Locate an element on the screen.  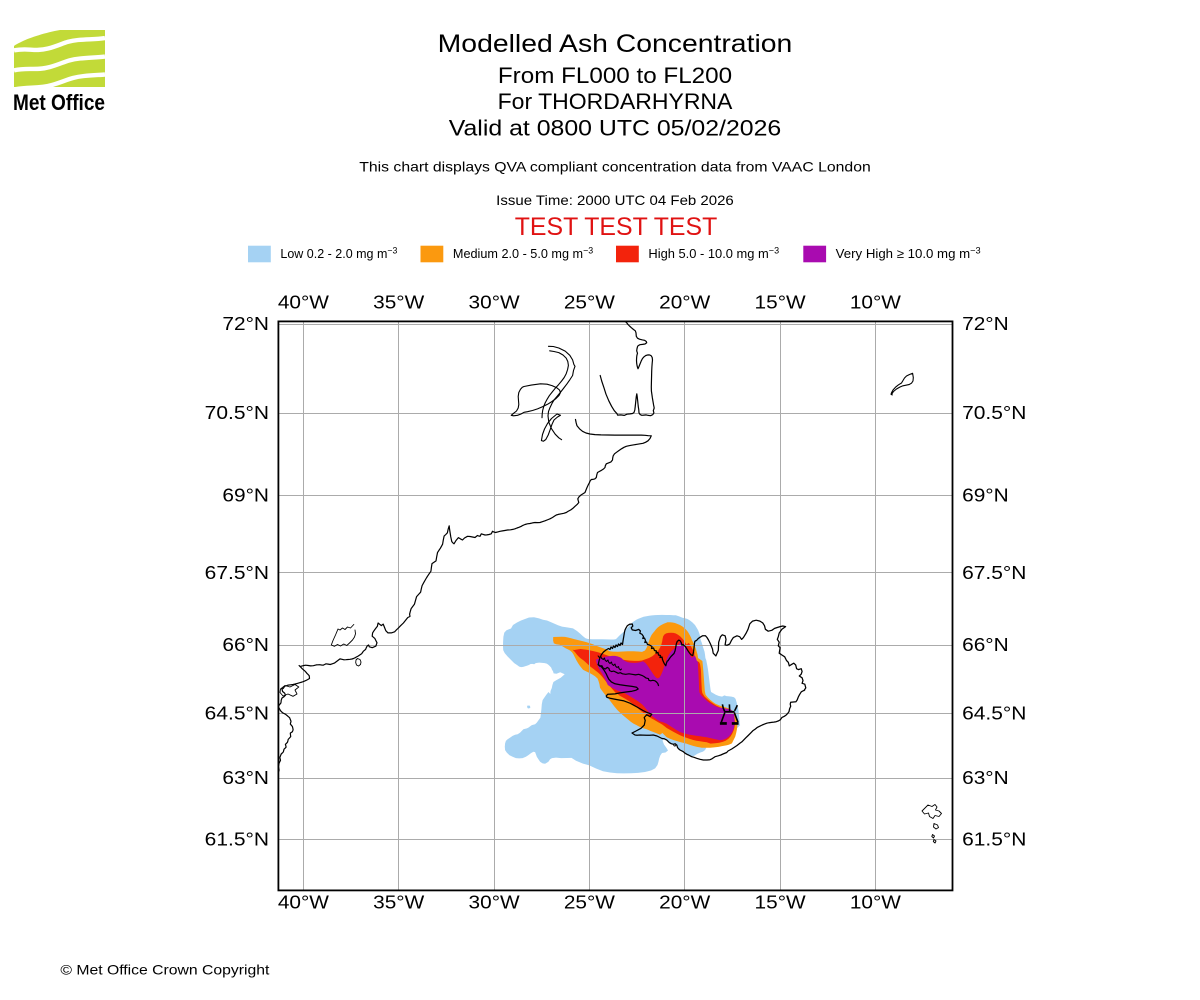
svg-text: Medium 2.0 - 5.0 mg m−3 is located at coordinates (523, 254).